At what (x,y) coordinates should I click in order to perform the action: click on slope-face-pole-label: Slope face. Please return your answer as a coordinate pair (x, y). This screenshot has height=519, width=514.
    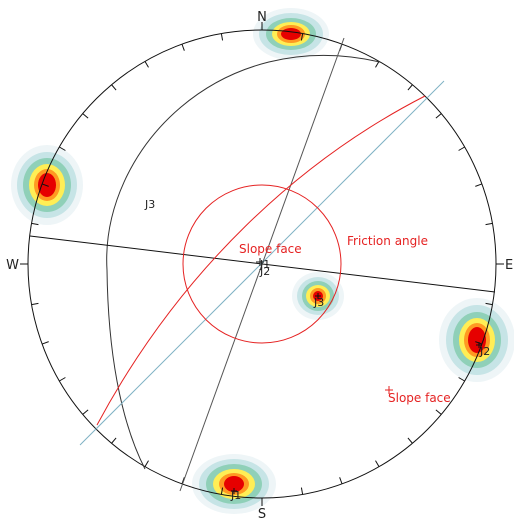
    Looking at the image, I should click on (419, 398).